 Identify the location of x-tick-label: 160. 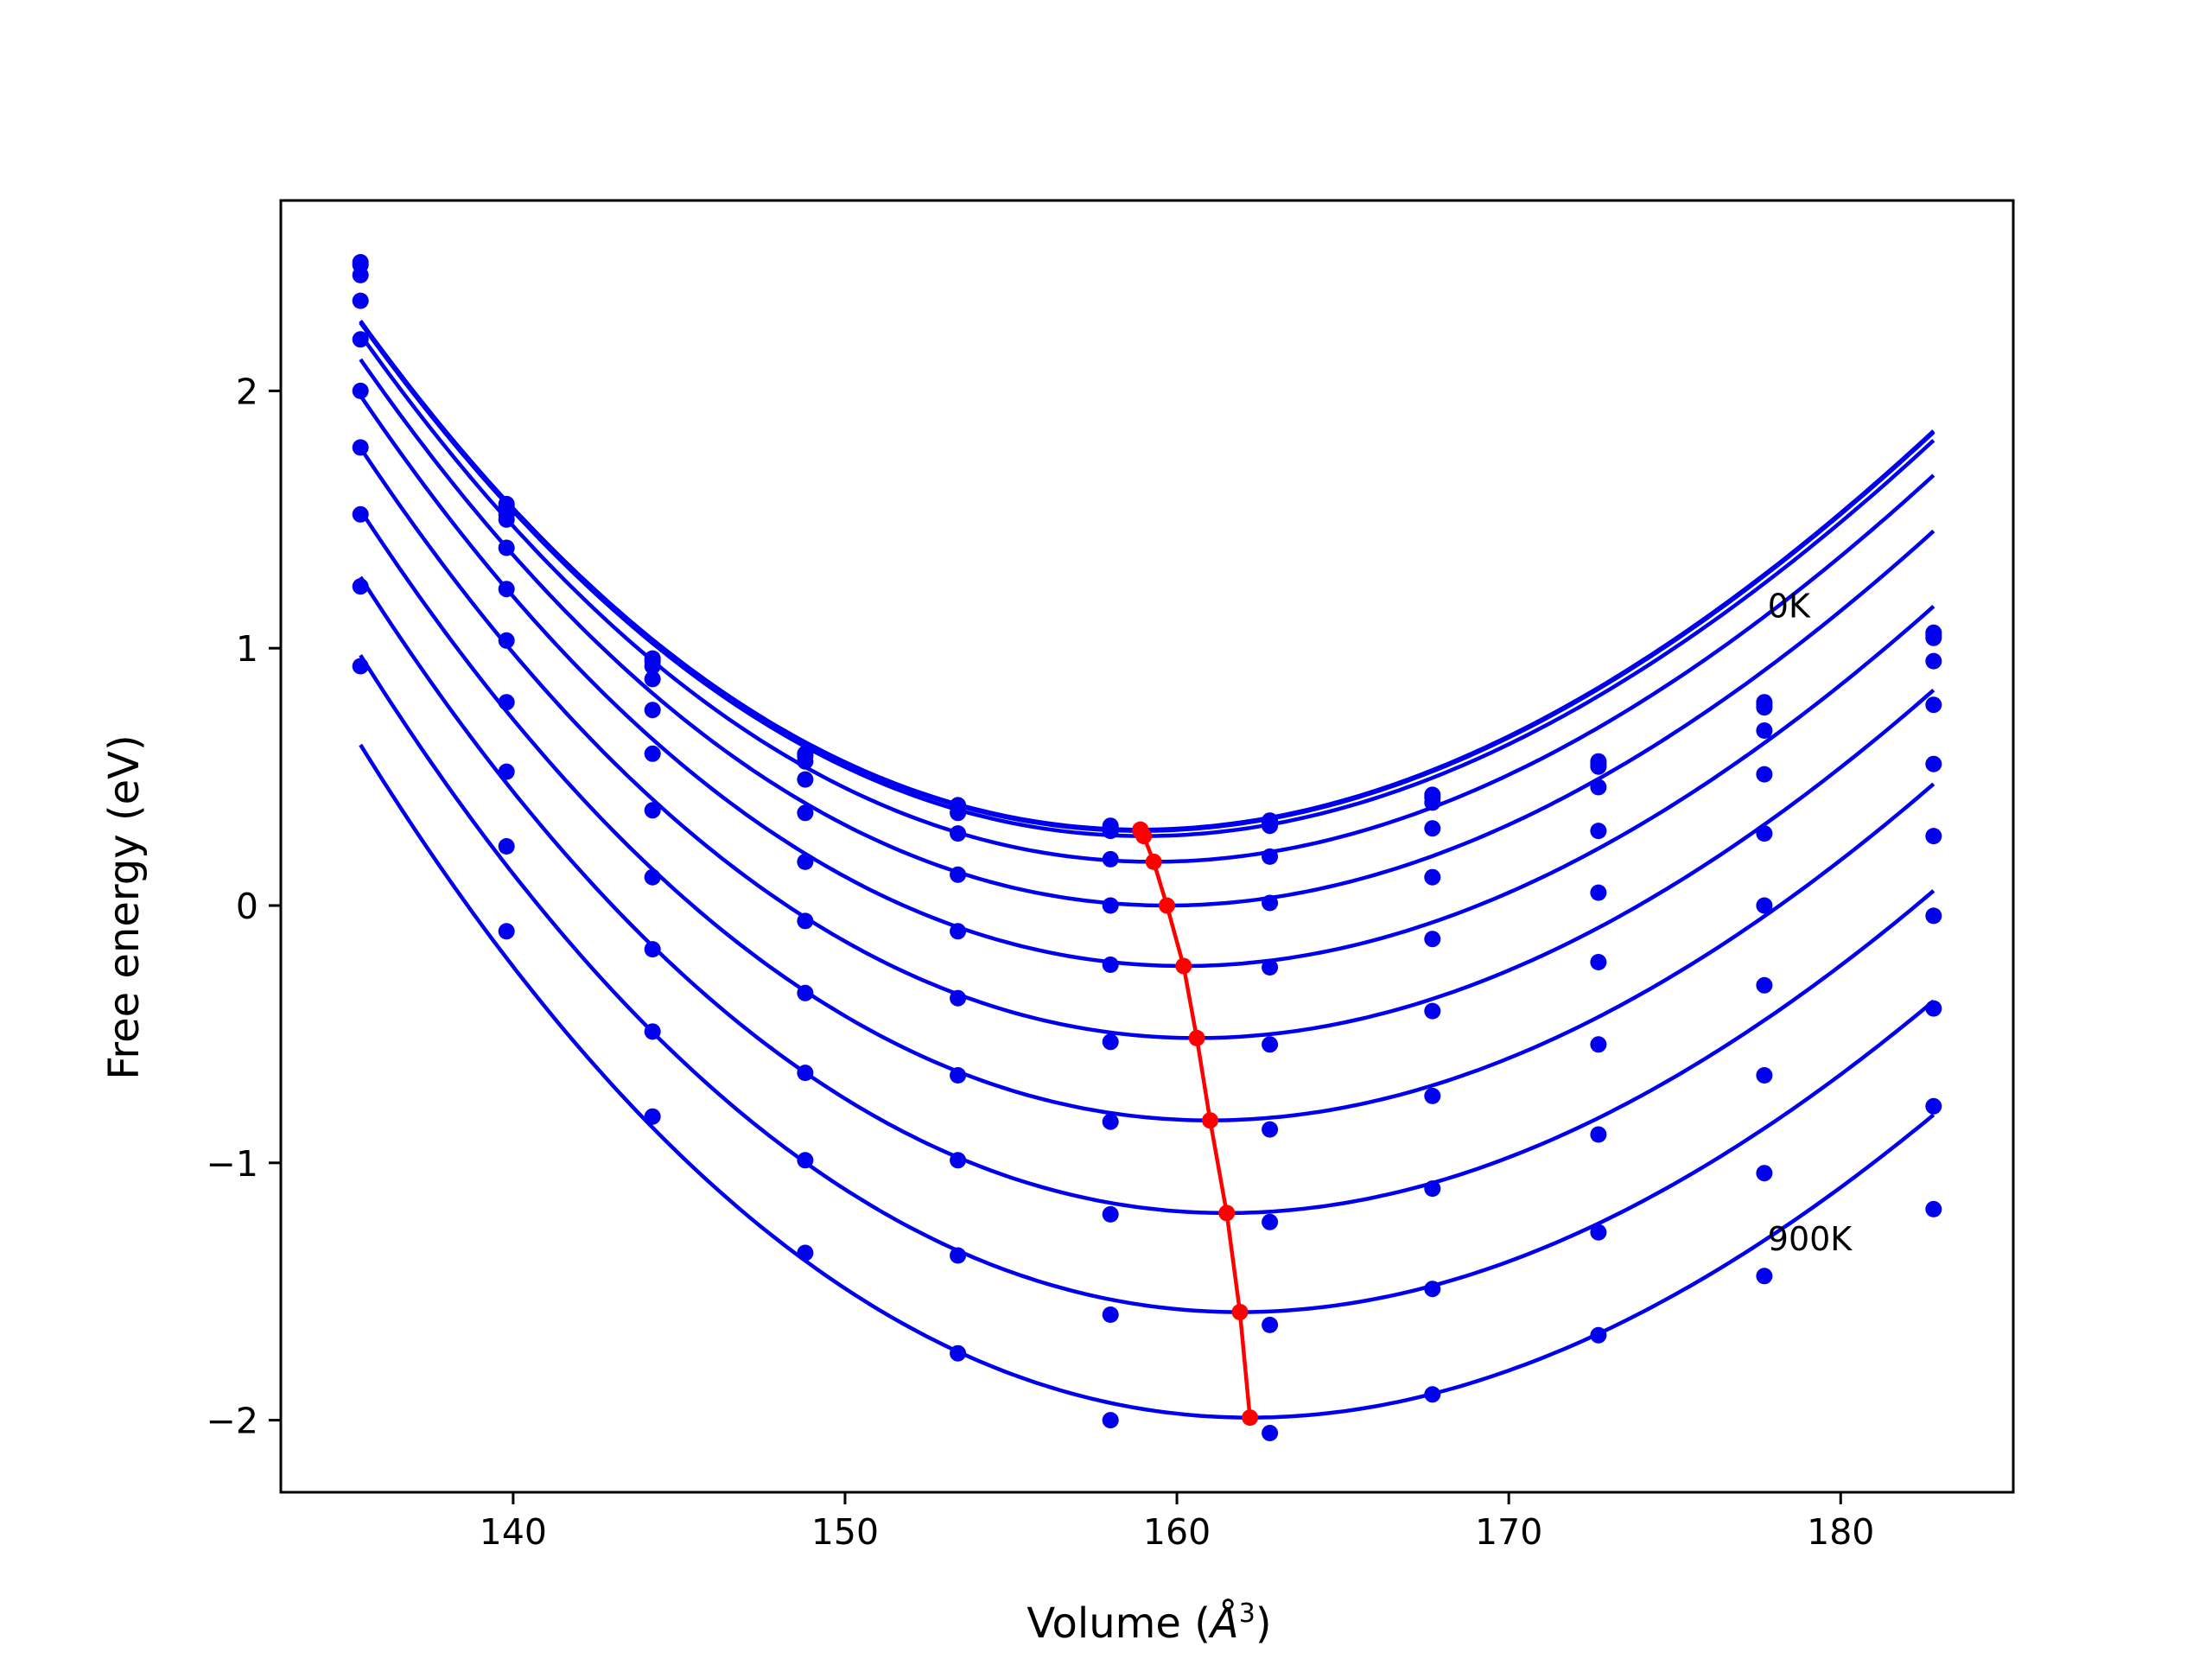
(1177, 1532).